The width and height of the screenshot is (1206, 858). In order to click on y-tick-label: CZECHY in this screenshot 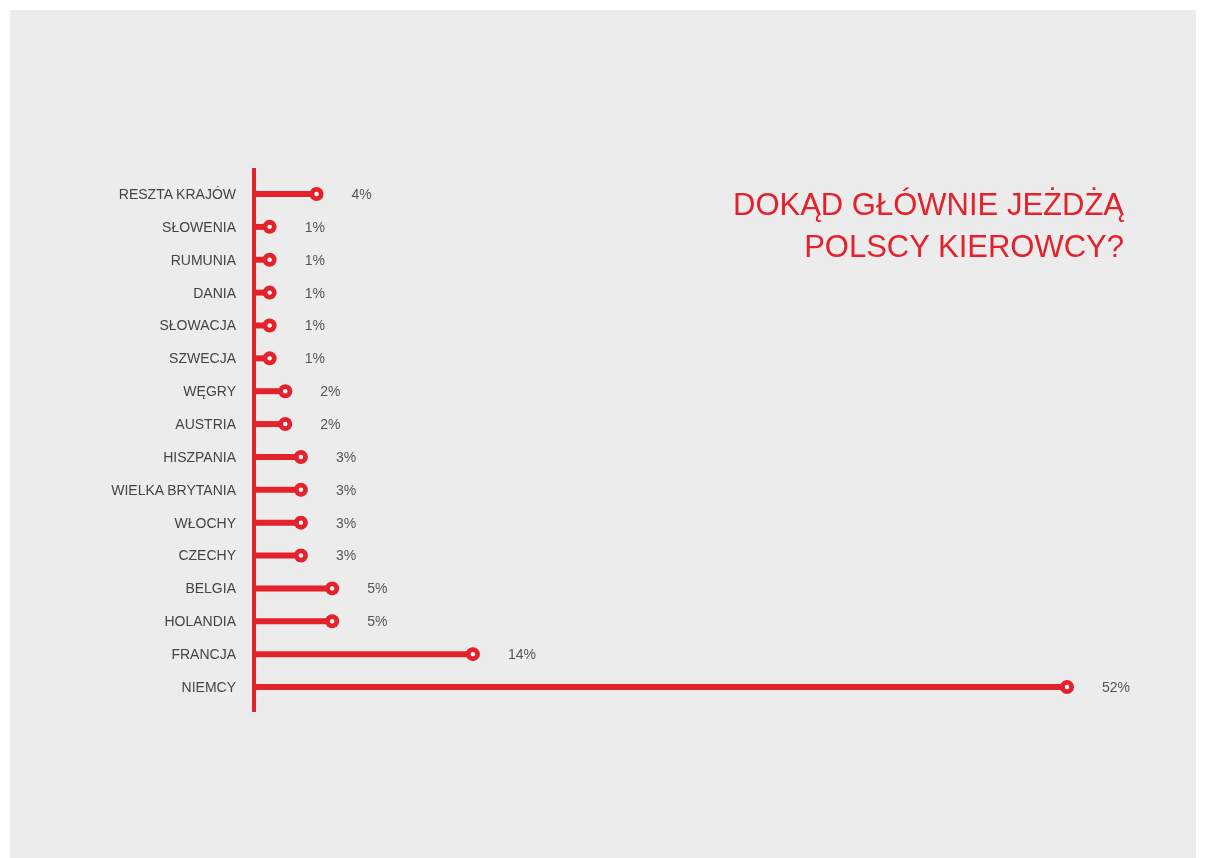, I will do `click(207, 555)`.